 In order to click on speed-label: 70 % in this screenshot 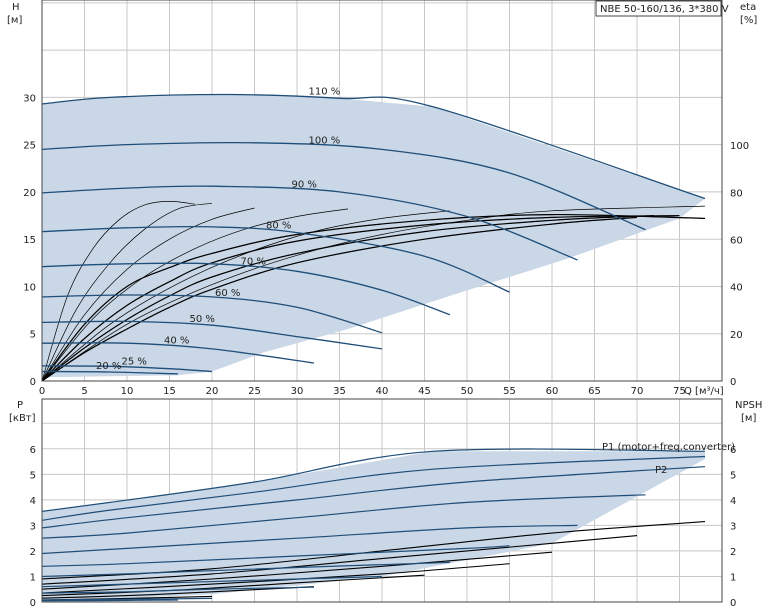, I will do `click(253, 262)`.